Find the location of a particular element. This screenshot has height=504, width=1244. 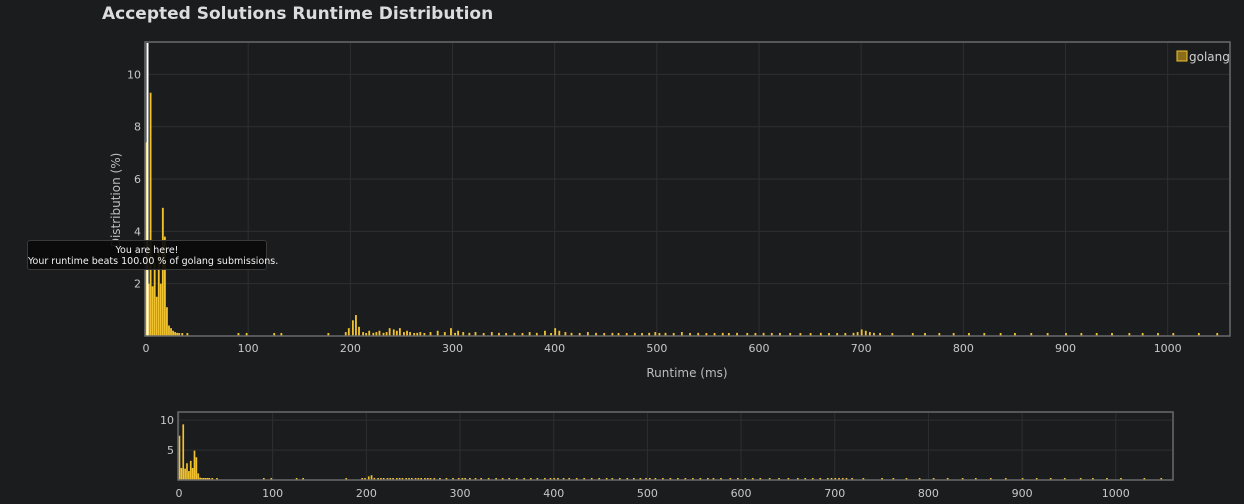

legend: golang is located at coordinates (1203, 57).